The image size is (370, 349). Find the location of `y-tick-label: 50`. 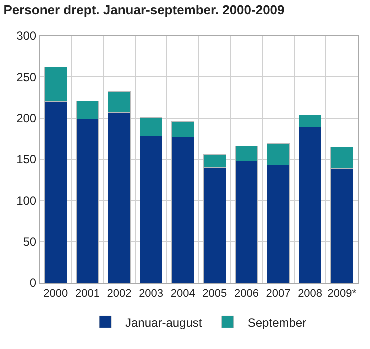

y-tick-label: 50 is located at coordinates (30, 242).